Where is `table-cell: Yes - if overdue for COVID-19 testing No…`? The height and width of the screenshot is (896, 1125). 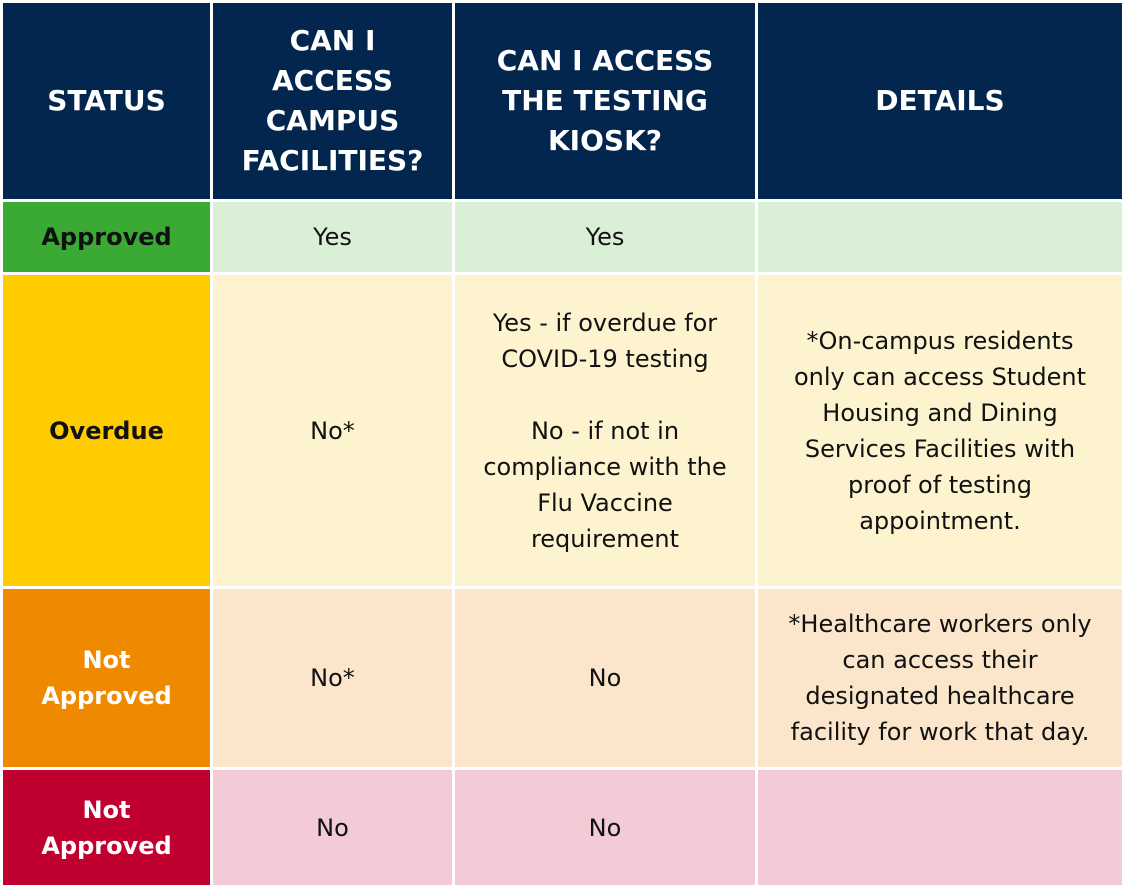
table-cell: Yes - if overdue for COVID-19 testing No… is located at coordinates (605, 430).